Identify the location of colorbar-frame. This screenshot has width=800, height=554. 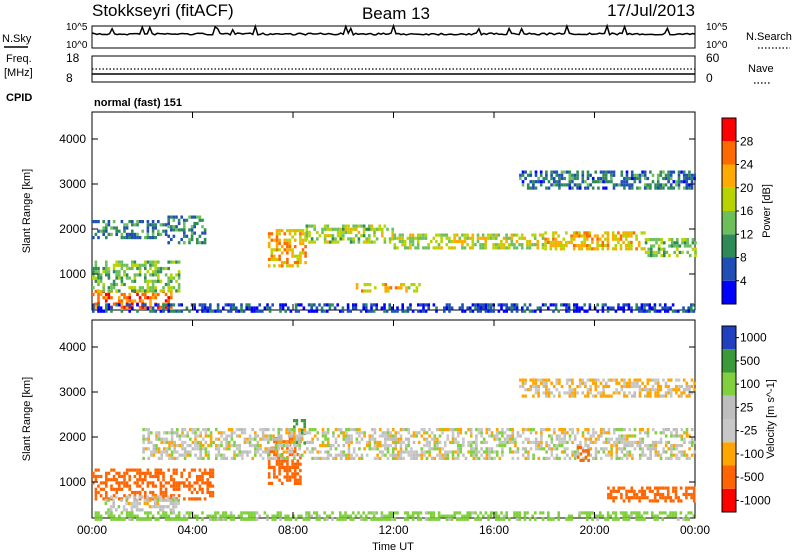
(729, 419).